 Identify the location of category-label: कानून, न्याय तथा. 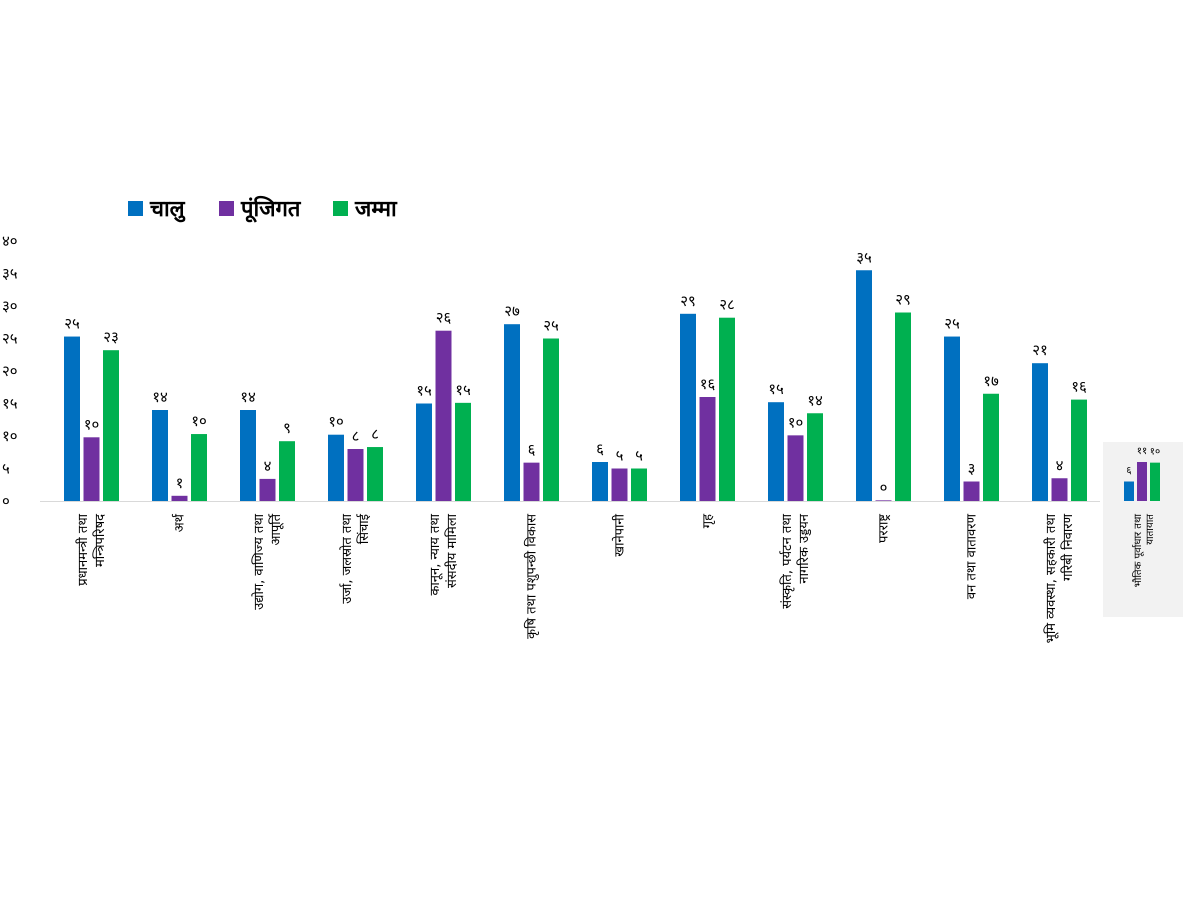
(435, 554).